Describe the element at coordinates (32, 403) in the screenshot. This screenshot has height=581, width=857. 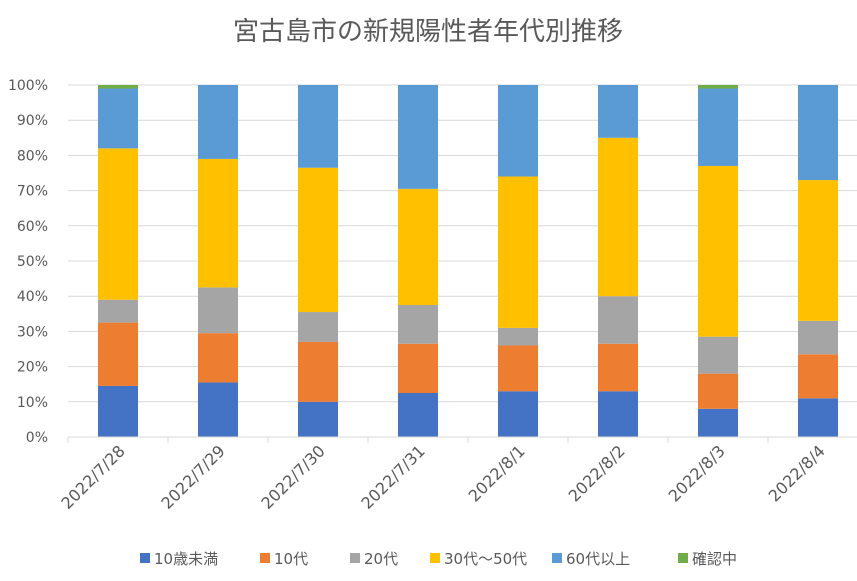
I see `y-tick-label: 10%` at that location.